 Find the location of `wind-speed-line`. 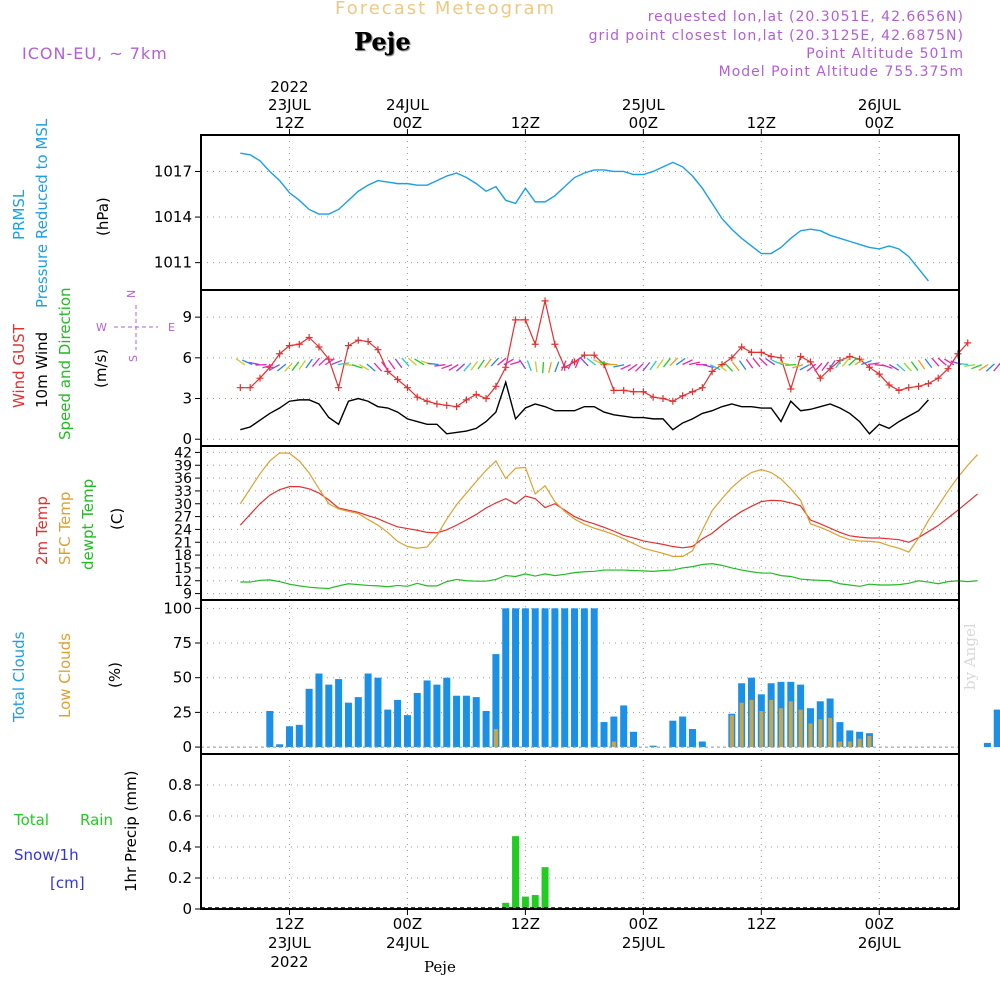

wind-speed-line is located at coordinates (584, 407).